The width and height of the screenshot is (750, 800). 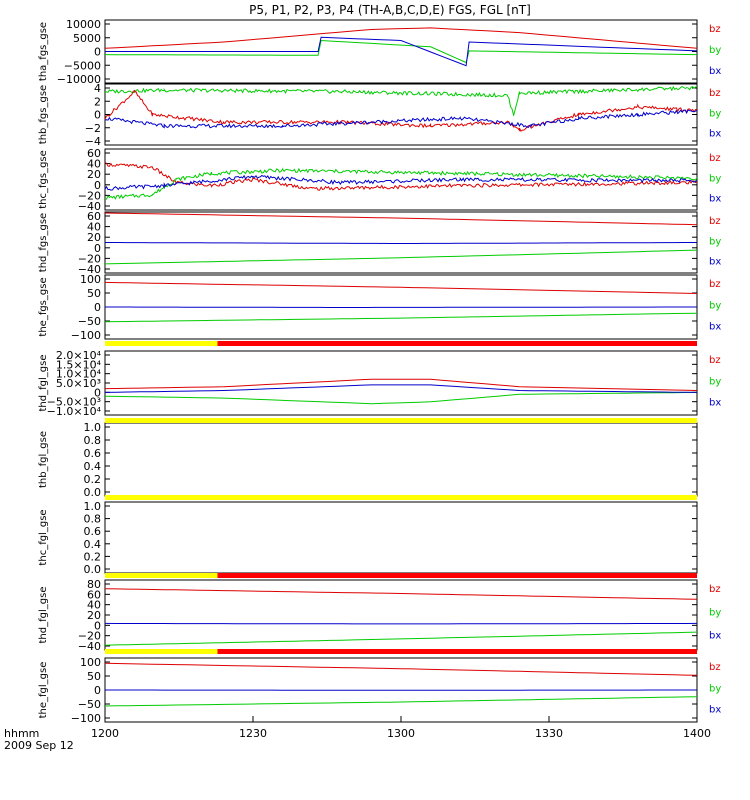 I want to click on hhmm-label: hhmm, so click(x=21, y=733).